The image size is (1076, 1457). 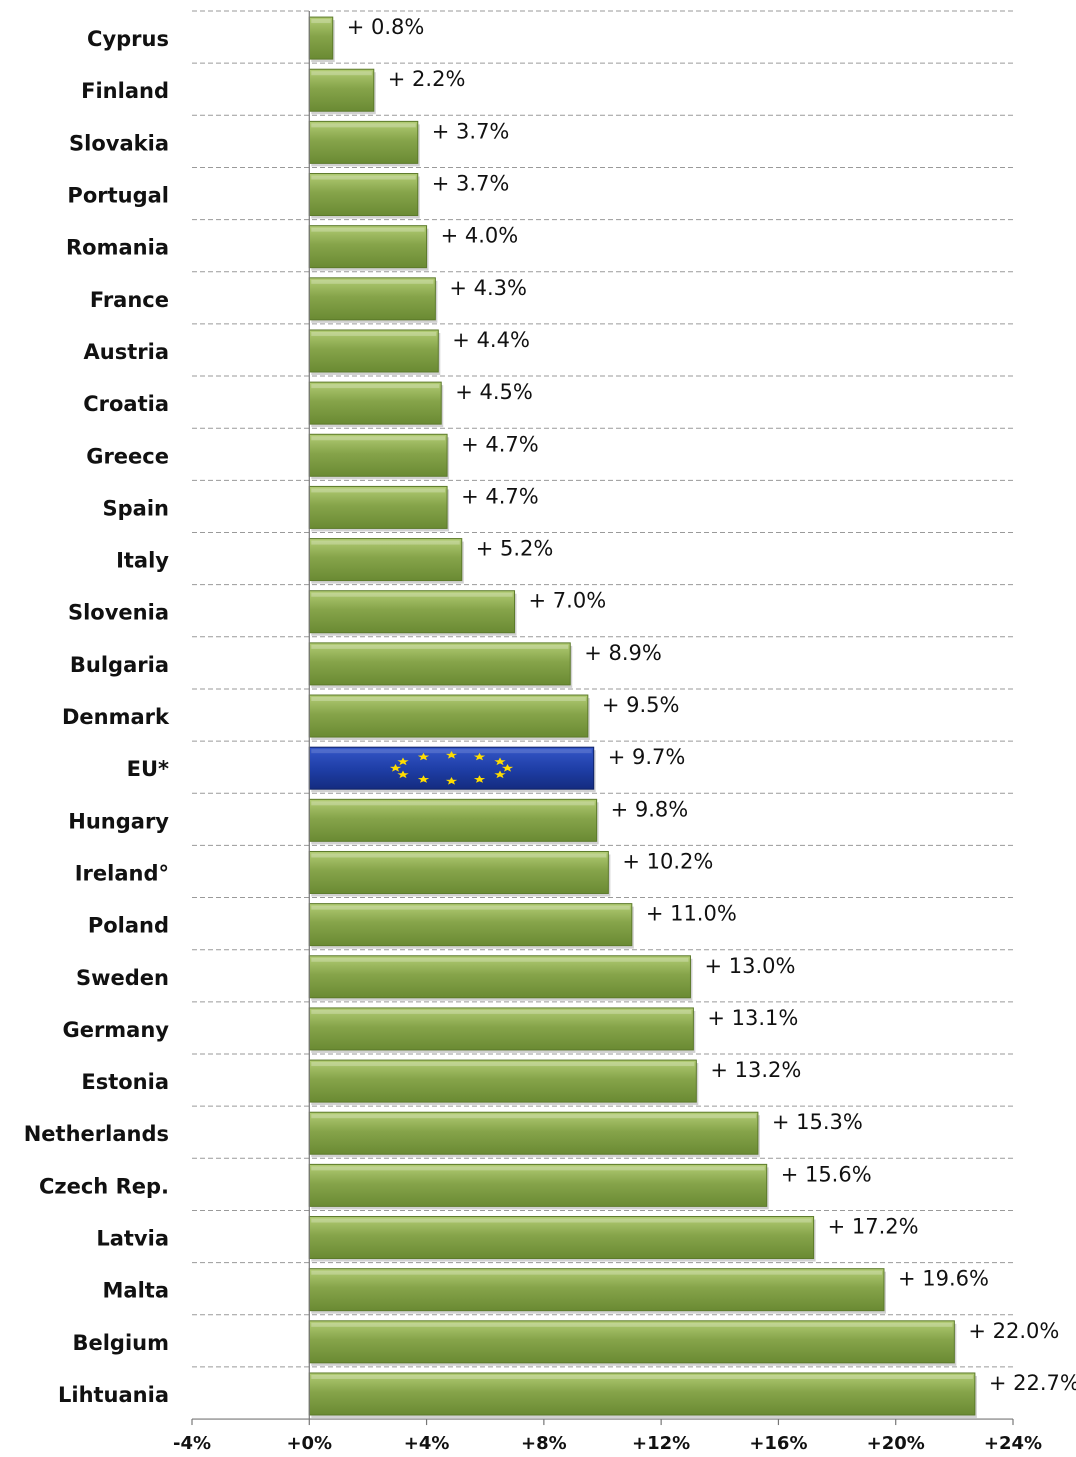 I want to click on value-label: + 13.1%, so click(x=752, y=1018).